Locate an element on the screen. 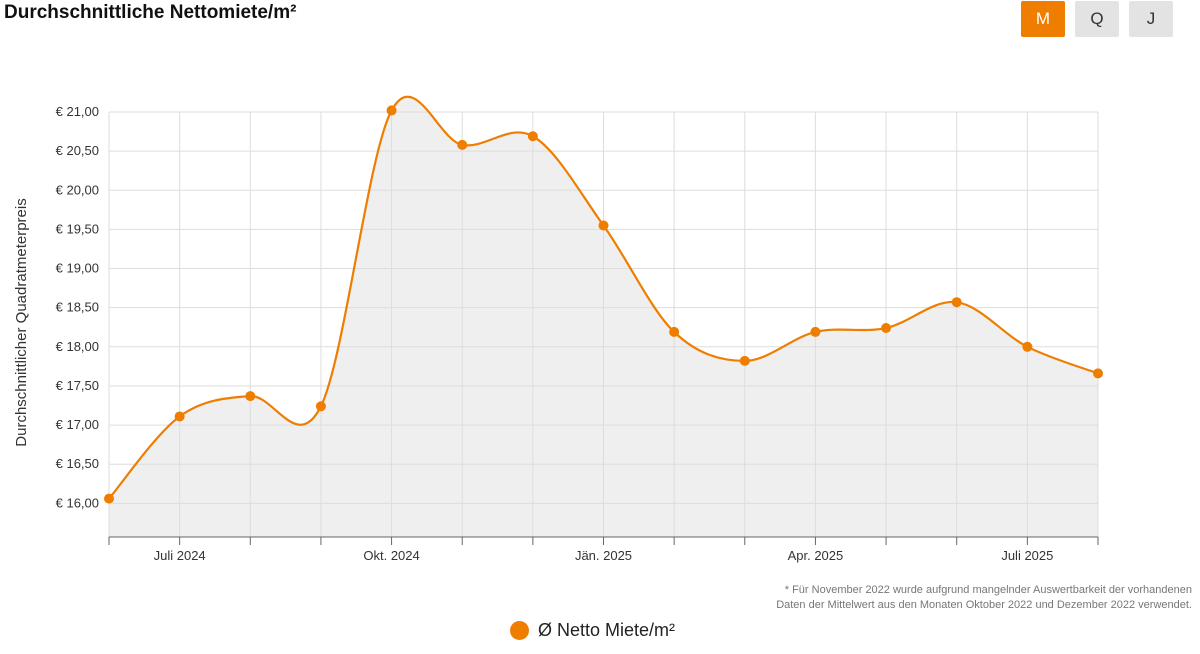  y-tick-label: € 20,00 is located at coordinates (77, 189).